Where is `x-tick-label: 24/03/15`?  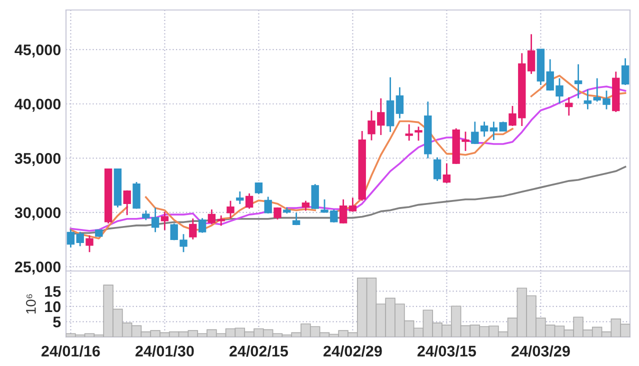 x-tick-label: 24/03/15 is located at coordinates (447, 351).